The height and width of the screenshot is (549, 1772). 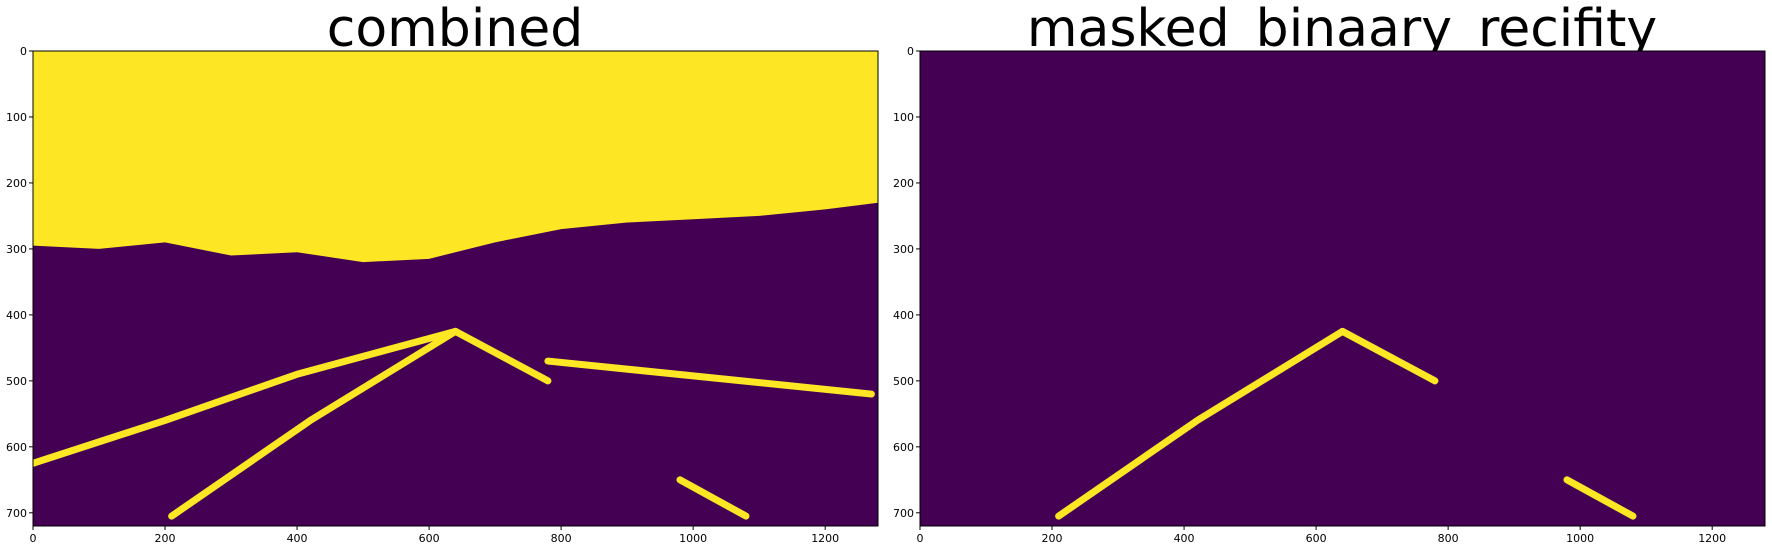 What do you see at coordinates (1342, 29) in the screenshot?
I see `chart-title: masked_binaary_recifity` at bounding box center [1342, 29].